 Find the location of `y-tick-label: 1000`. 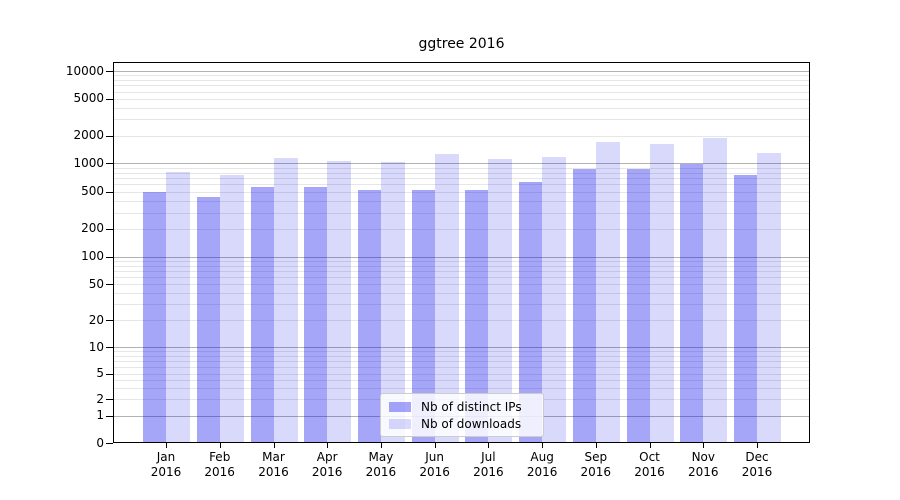

y-tick-label: 1000 is located at coordinates (88, 162).